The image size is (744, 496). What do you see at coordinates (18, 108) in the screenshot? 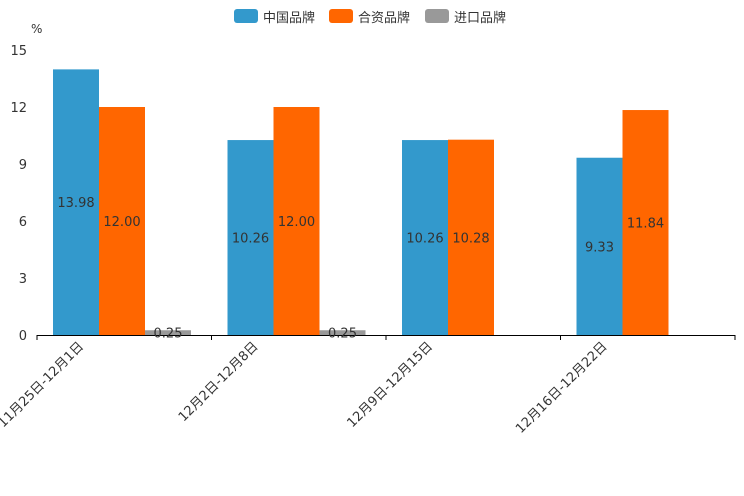
I see `y-tick-label: 12` at bounding box center [18, 108].